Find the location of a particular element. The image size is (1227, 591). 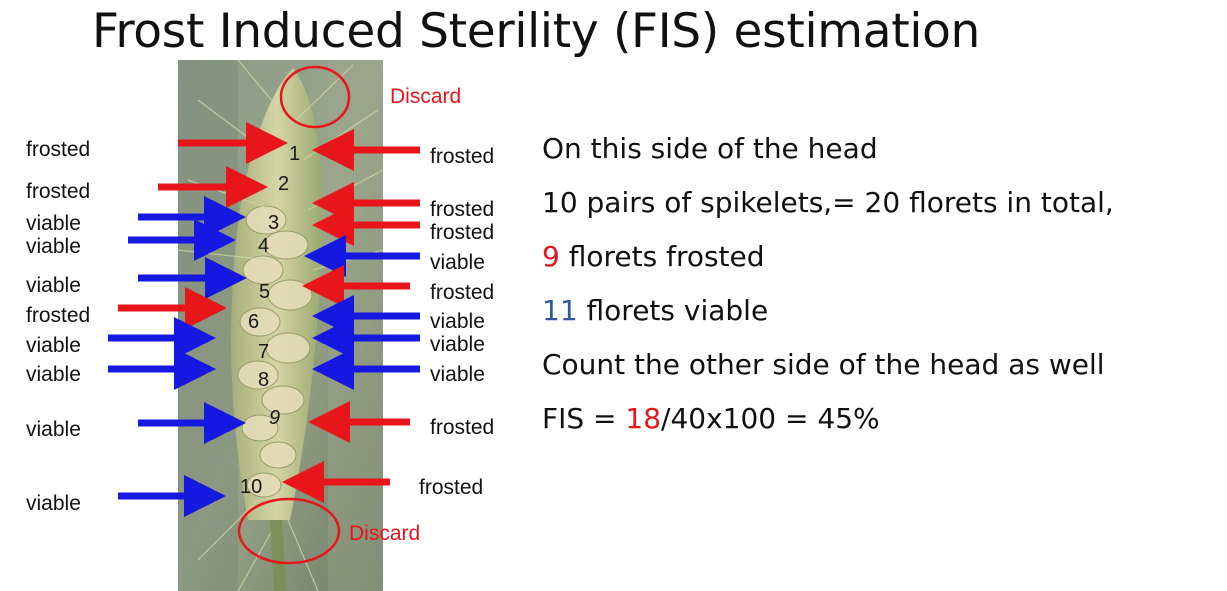

left-label-2: frosted is located at coordinates (58, 191).